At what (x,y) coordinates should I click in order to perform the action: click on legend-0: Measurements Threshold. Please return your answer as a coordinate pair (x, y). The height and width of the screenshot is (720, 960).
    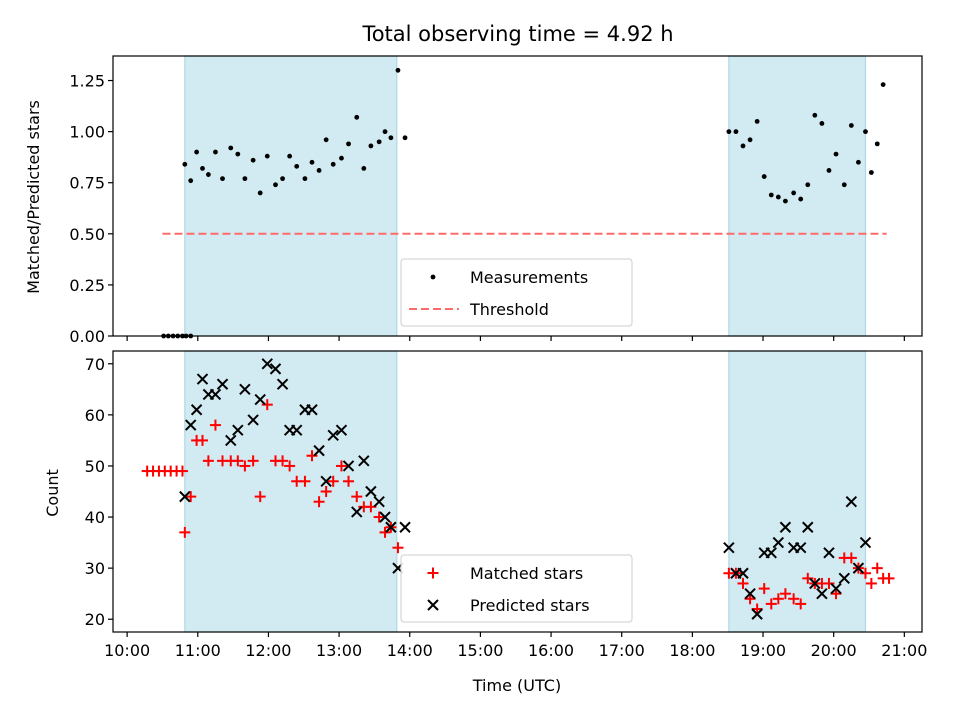
    Looking at the image, I should click on (516, 292).